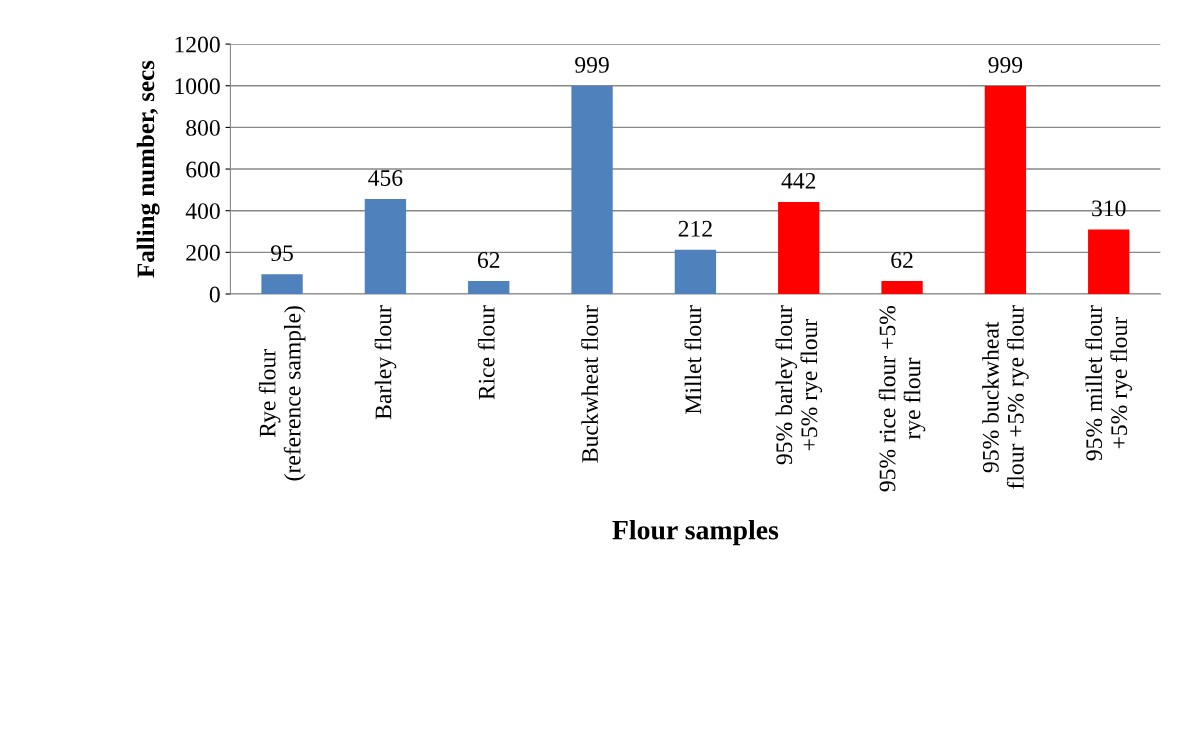 The width and height of the screenshot is (1200, 735). I want to click on data-label: 310, so click(1109, 208).